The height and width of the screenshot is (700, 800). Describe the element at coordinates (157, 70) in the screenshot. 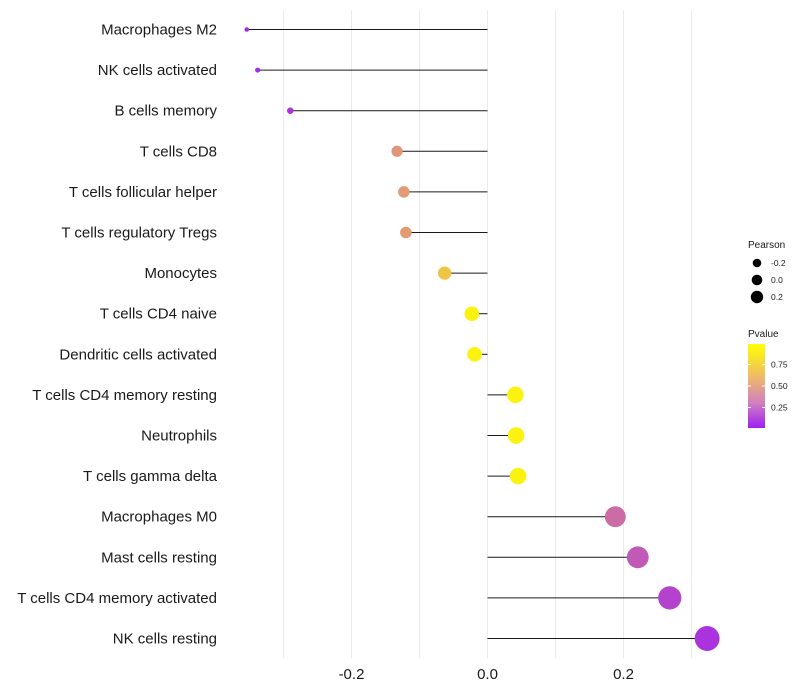

I see `category-label: NK cells activated` at that location.